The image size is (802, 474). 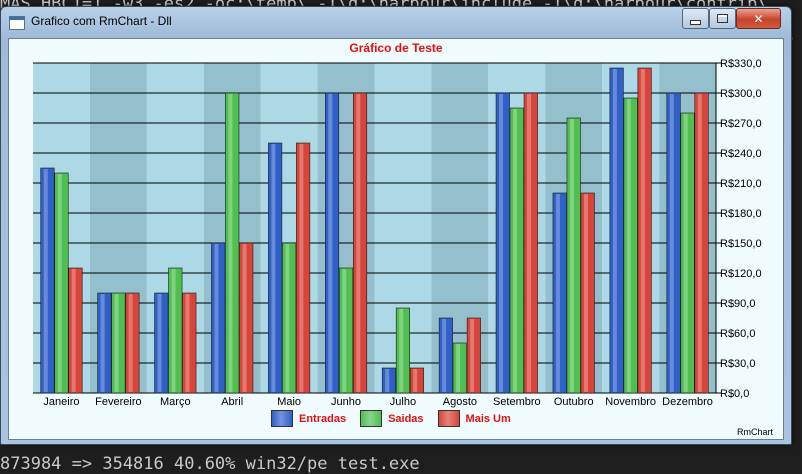 What do you see at coordinates (403, 402) in the screenshot?
I see `x-tick-label-6: Julho` at bounding box center [403, 402].